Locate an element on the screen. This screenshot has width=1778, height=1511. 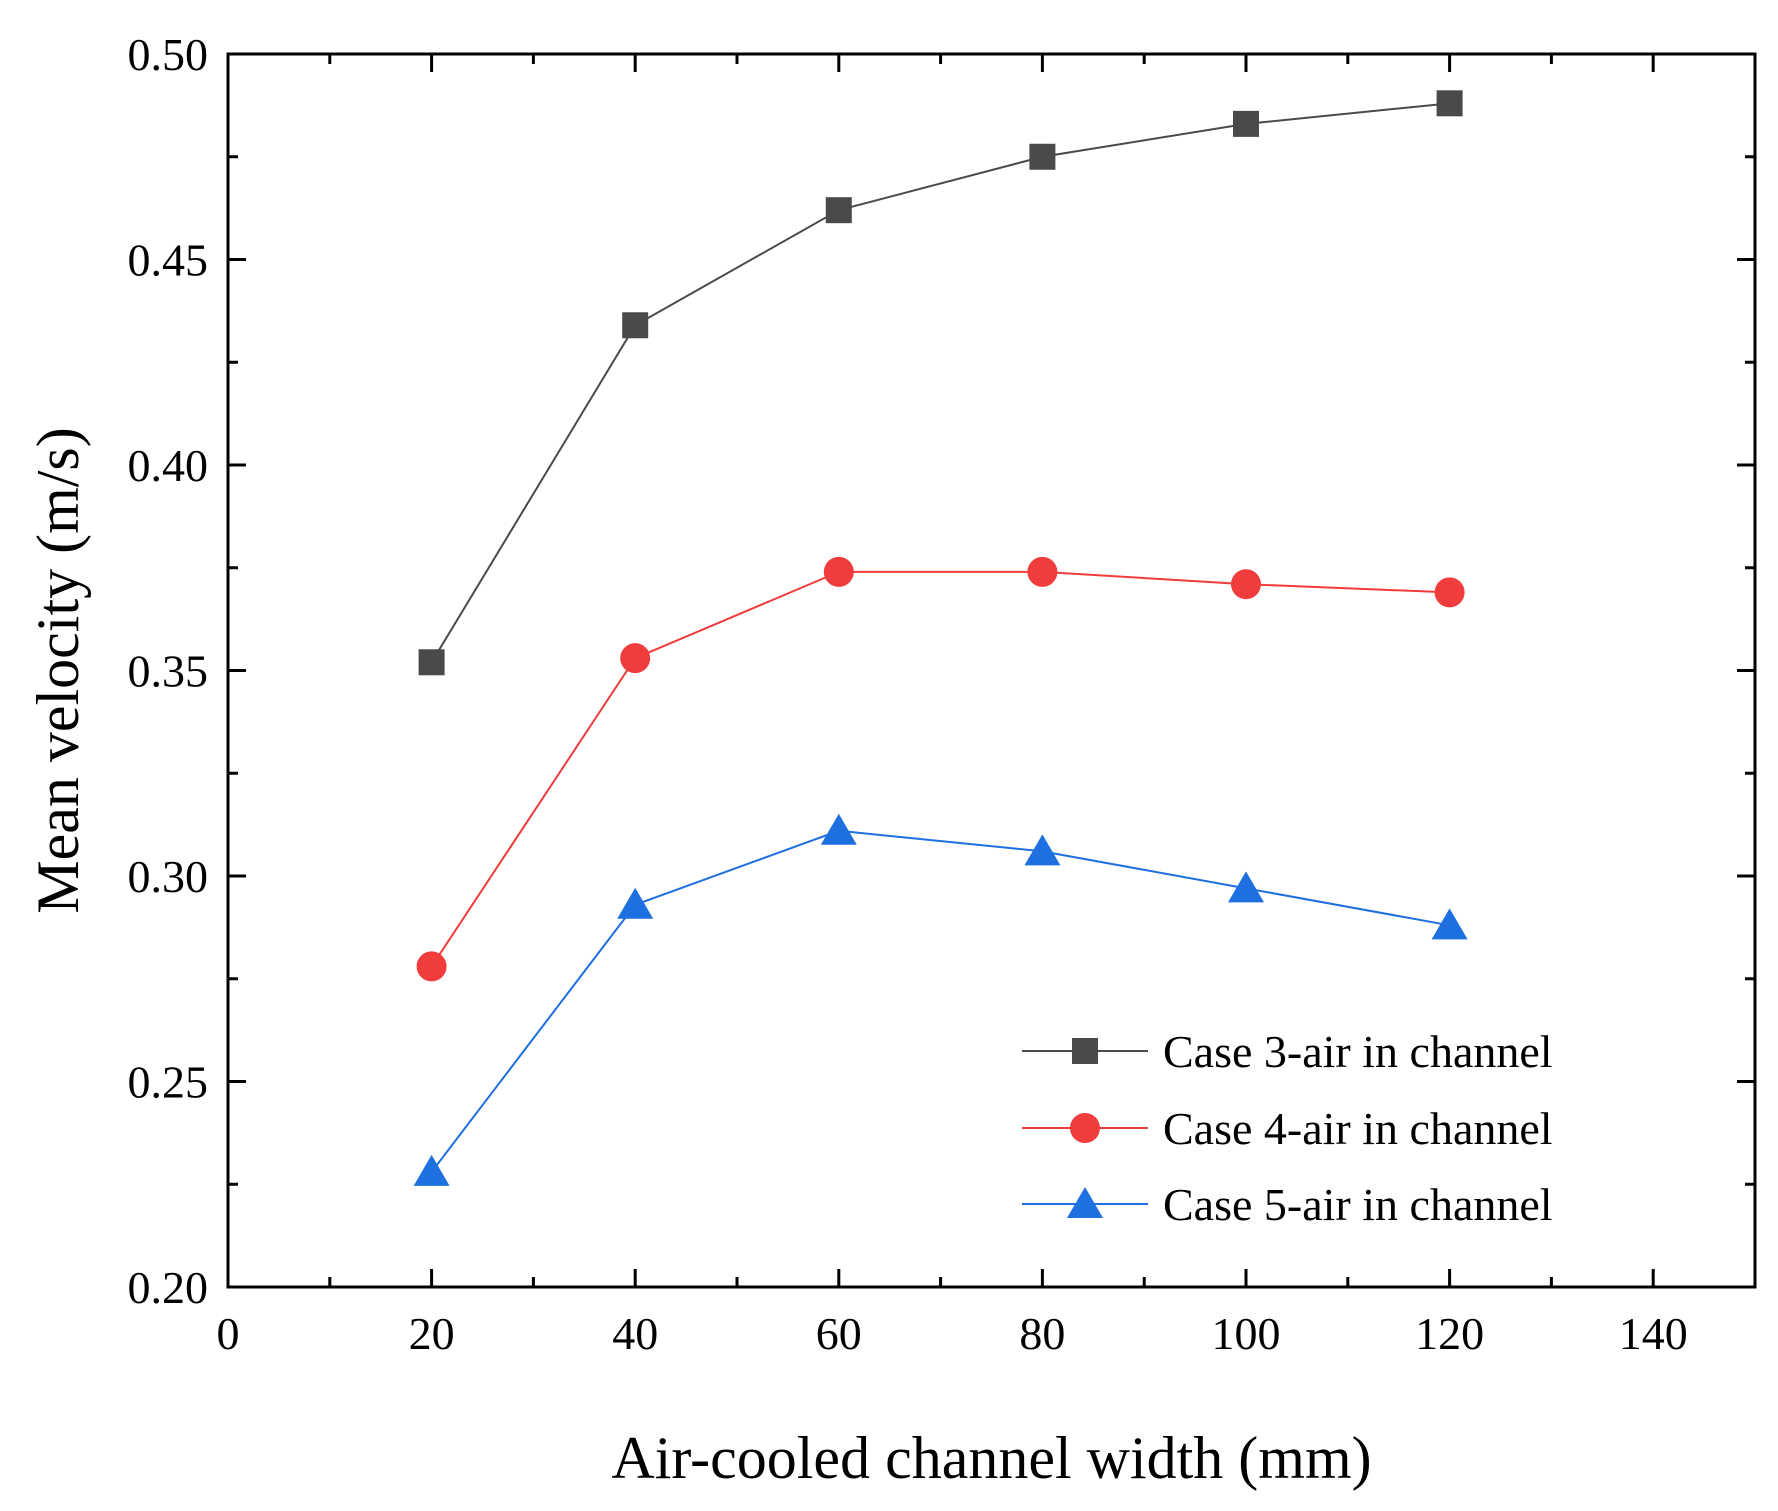
legend-label: Case 3-air in channel is located at coordinates (1358, 1051).